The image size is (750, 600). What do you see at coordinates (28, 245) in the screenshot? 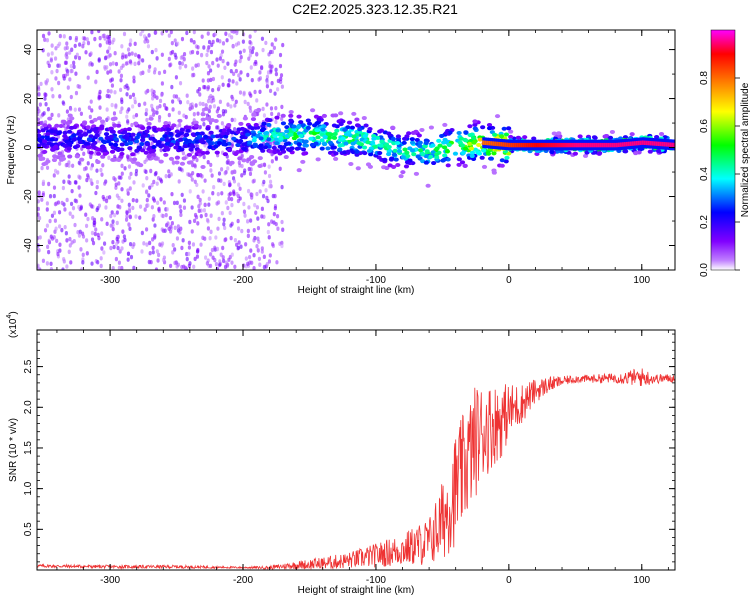
I see `spectrogram-y-tick-label: -40` at bounding box center [28, 245].